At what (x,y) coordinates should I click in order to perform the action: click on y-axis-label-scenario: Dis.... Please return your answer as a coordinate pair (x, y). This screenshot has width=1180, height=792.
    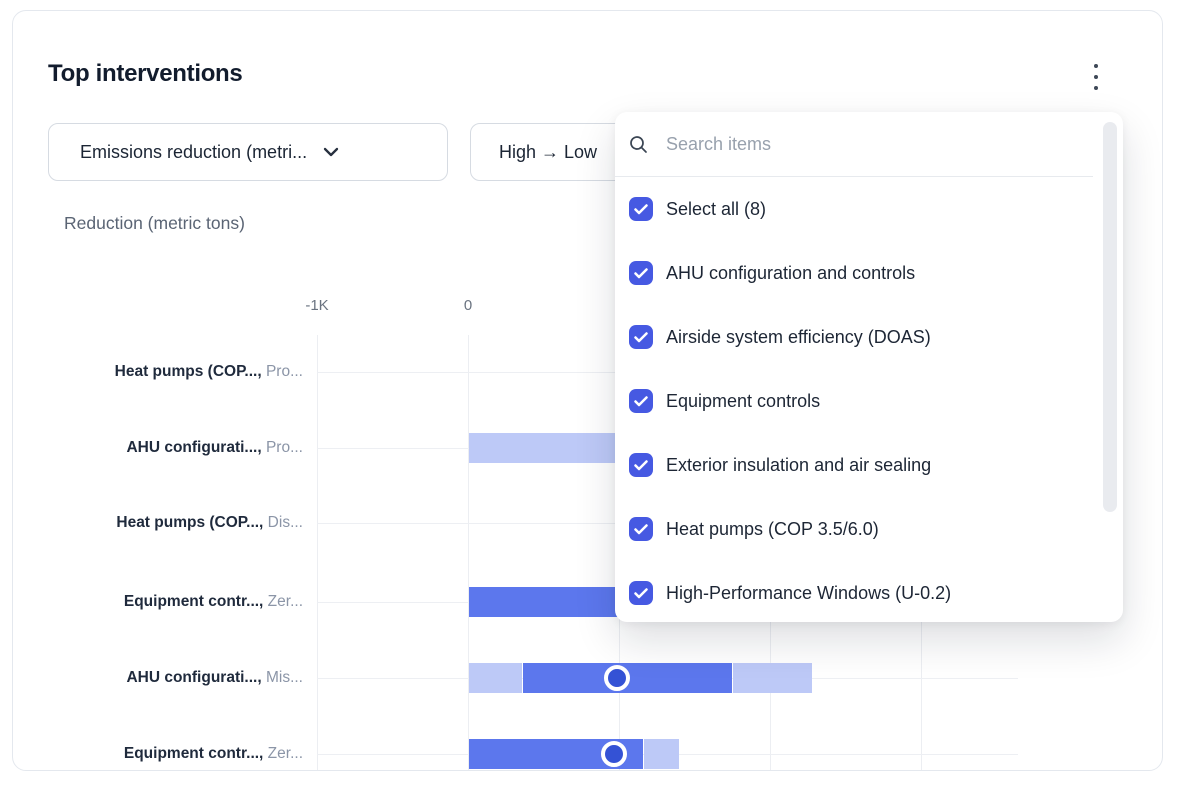
    Looking at the image, I should click on (283, 522).